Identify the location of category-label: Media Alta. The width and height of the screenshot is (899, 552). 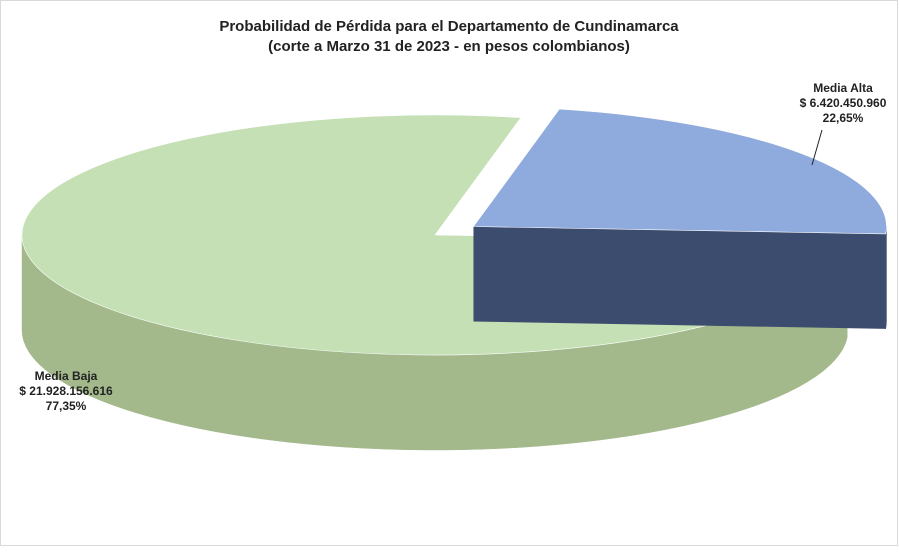
(843, 88).